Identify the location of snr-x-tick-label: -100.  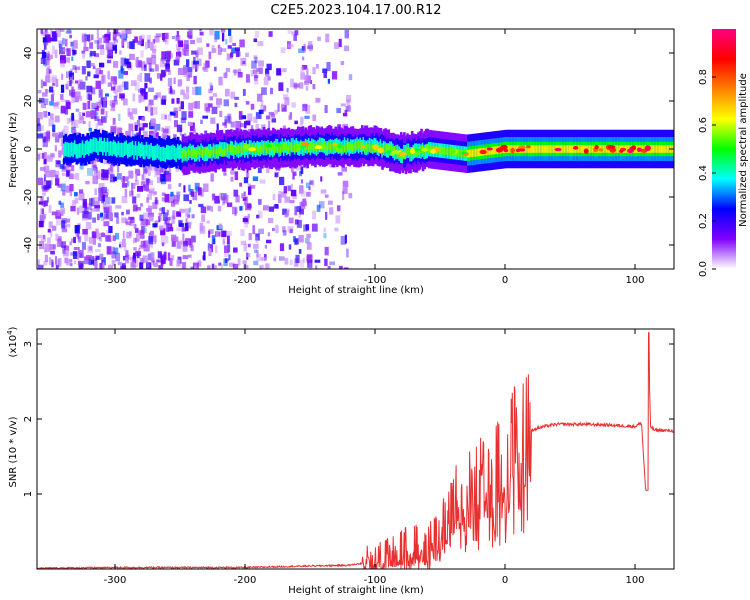
(375, 580).